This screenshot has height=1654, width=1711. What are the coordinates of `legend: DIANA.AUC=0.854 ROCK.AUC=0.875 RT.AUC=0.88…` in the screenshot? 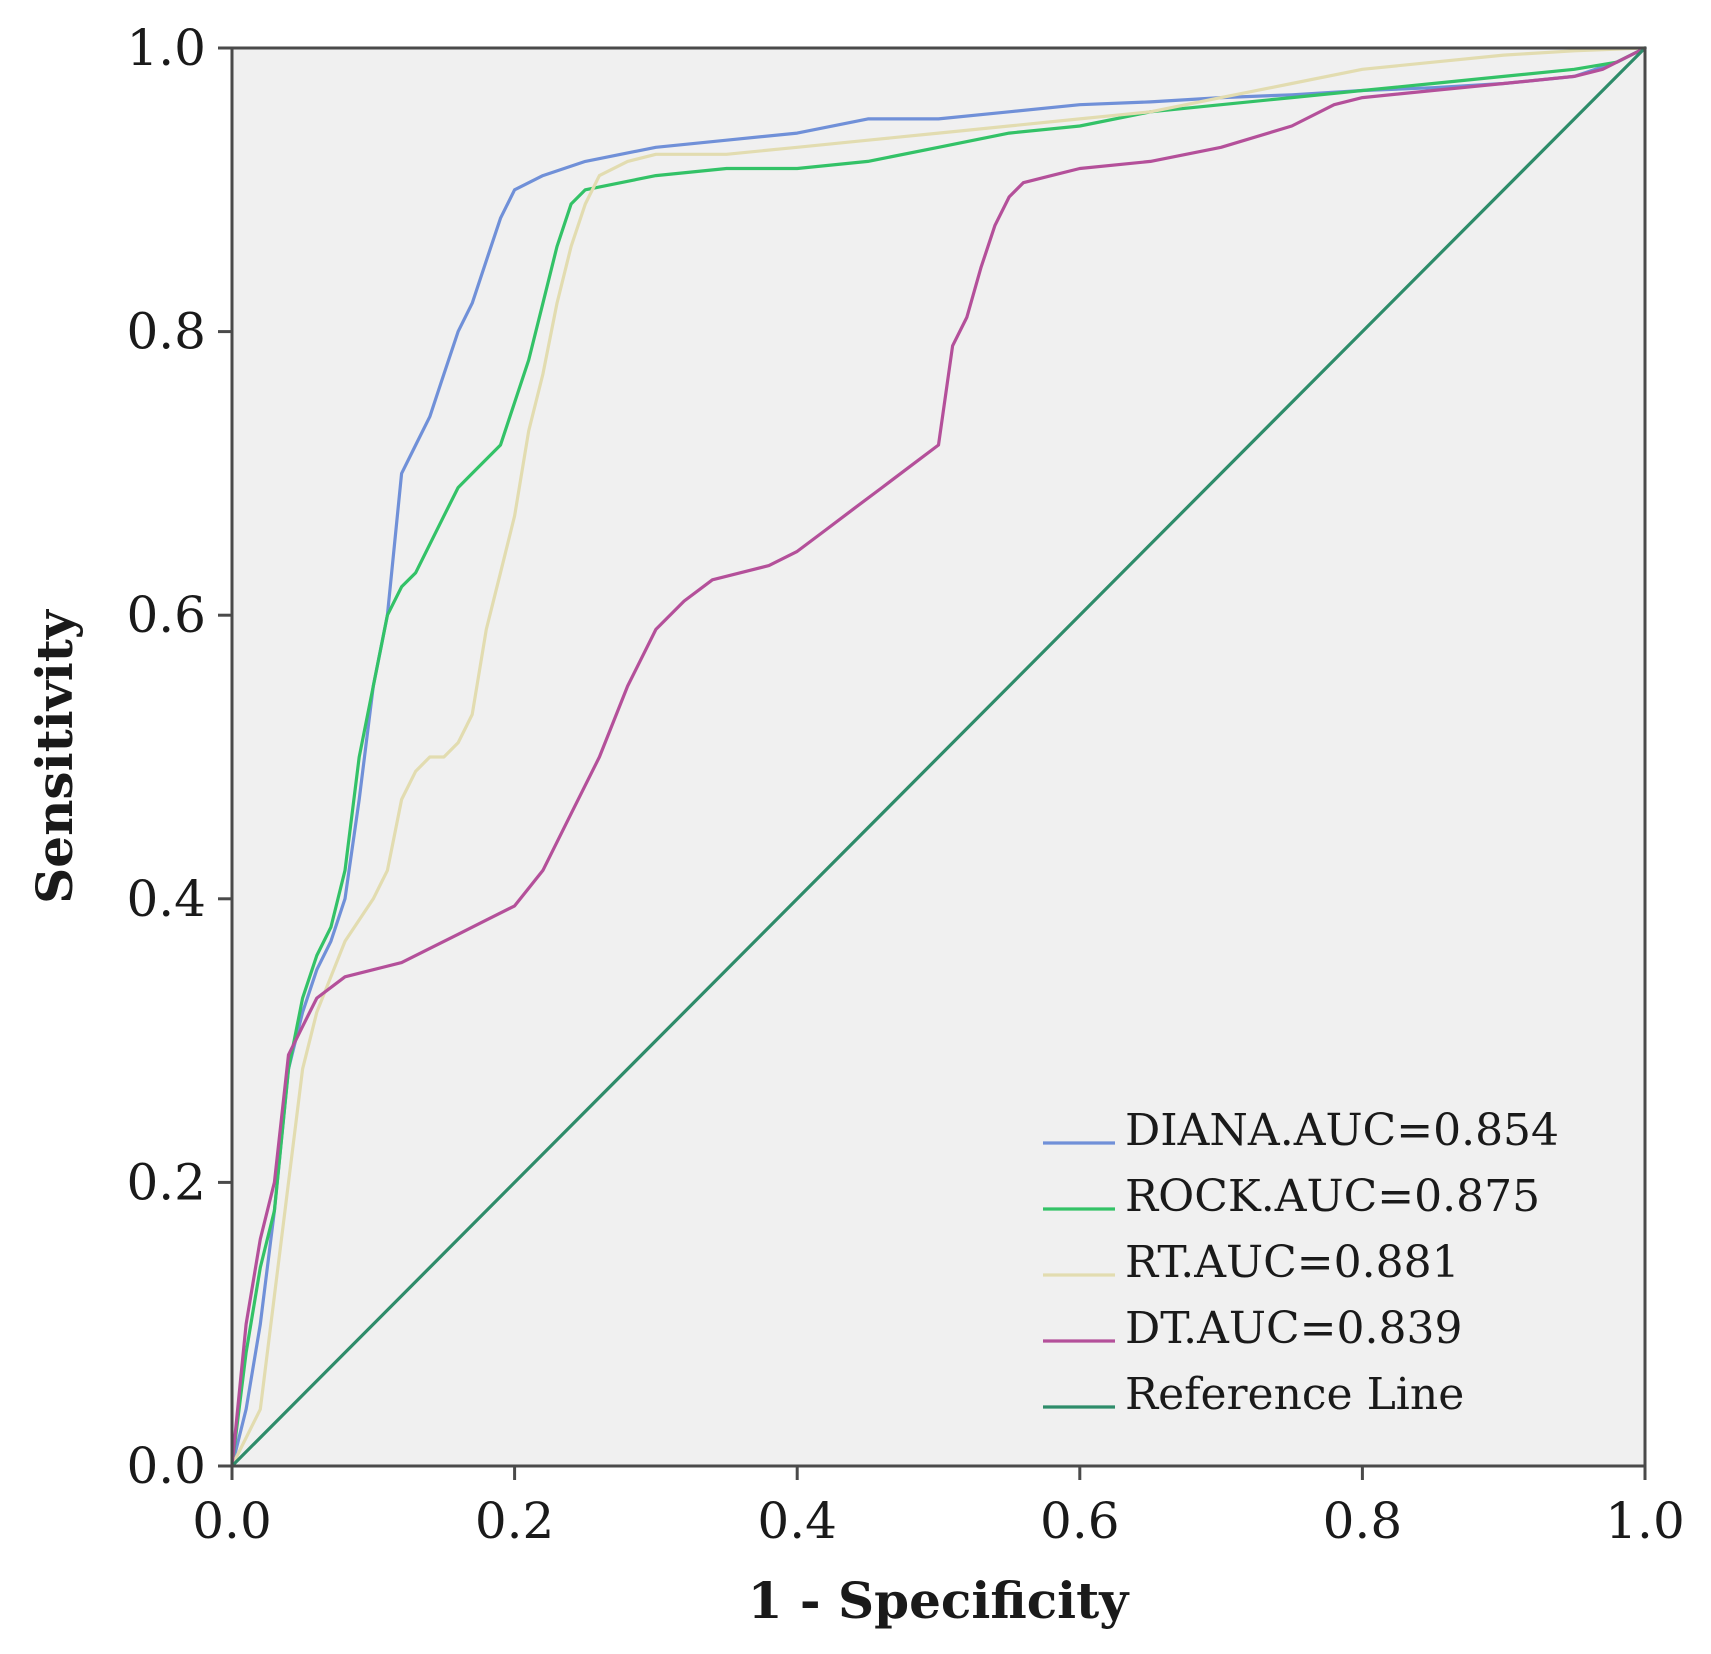 It's located at (1301, 1262).